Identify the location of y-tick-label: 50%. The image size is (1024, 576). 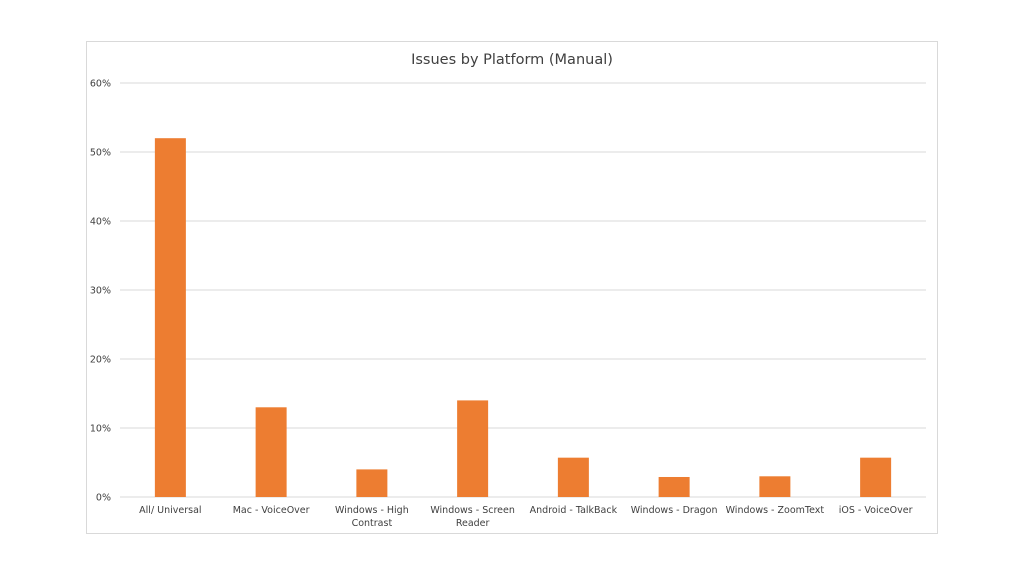
(100, 153).